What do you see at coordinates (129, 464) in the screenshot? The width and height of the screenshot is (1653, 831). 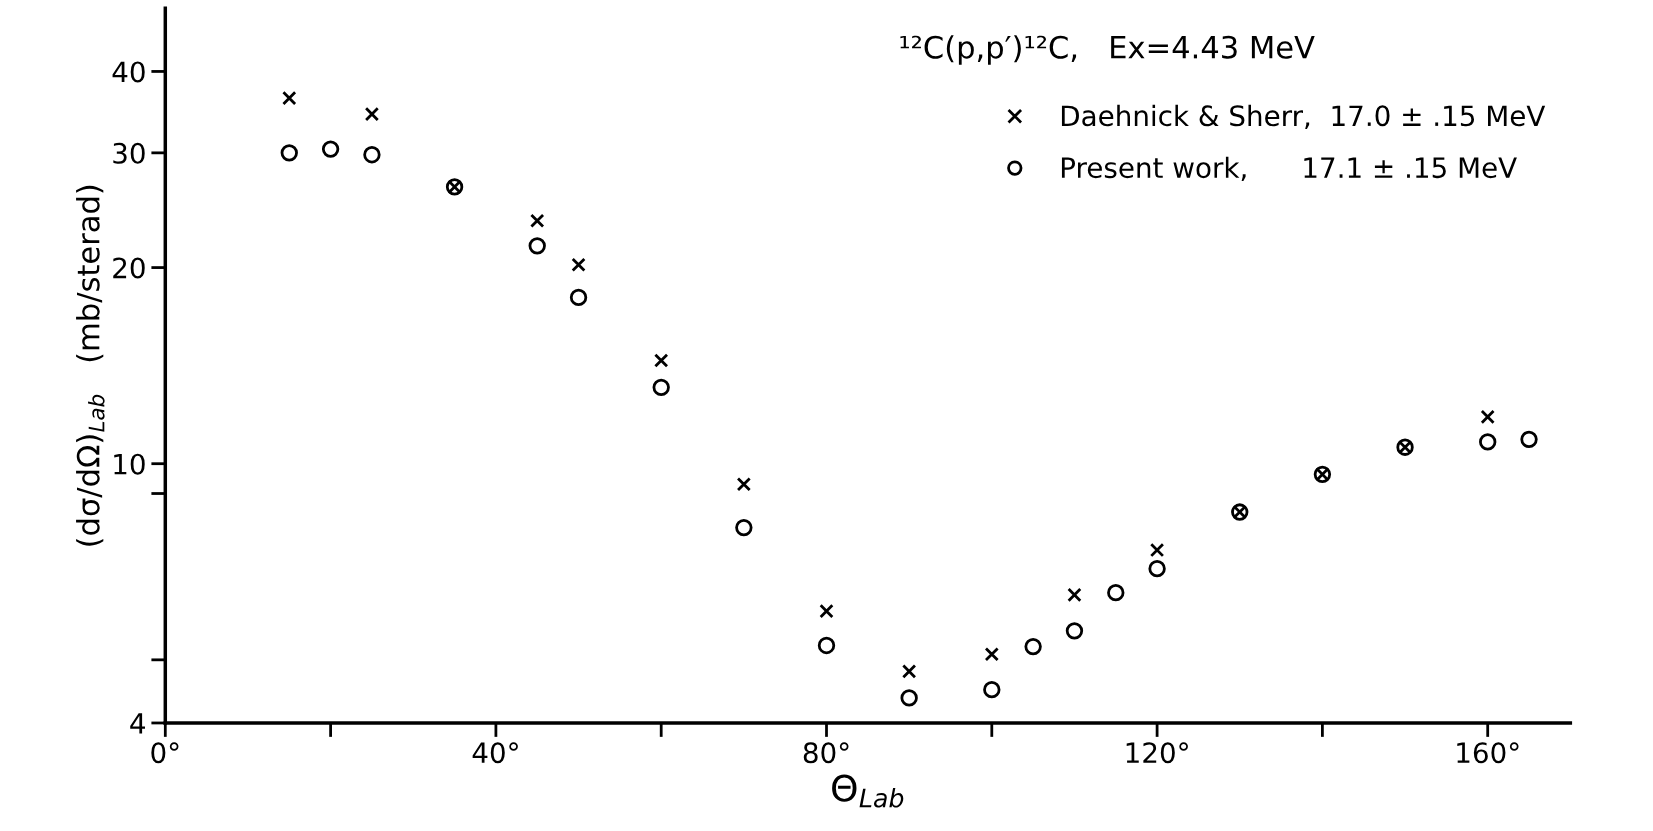 I see `y-tick-label: 10` at bounding box center [129, 464].